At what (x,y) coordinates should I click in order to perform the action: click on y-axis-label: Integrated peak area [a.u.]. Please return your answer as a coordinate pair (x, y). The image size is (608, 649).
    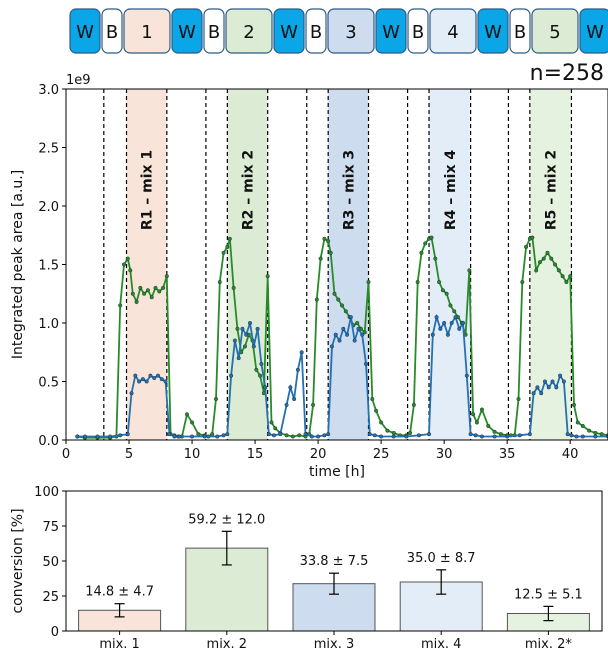
    Looking at the image, I should click on (18, 264).